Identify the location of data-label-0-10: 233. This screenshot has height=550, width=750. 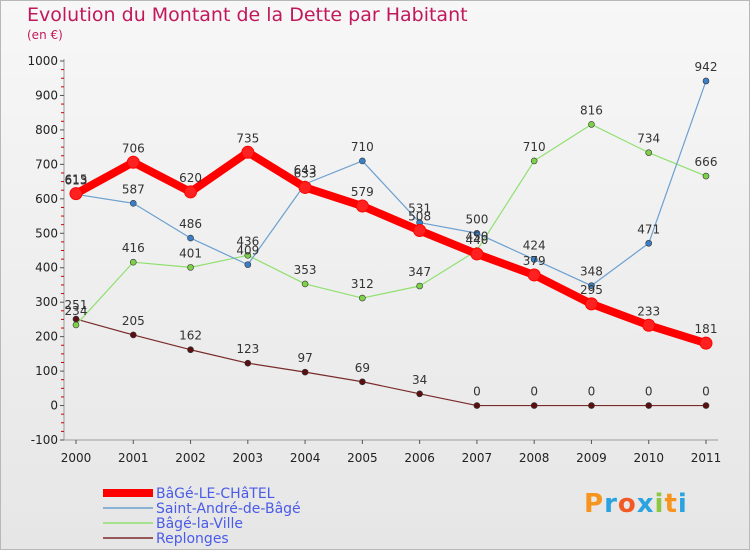
(648, 311).